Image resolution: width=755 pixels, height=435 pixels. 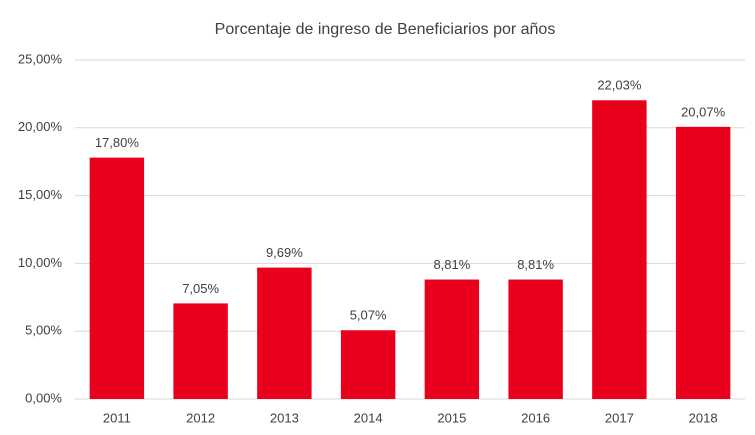 I want to click on x-tick-label: 2013, so click(x=284, y=417).